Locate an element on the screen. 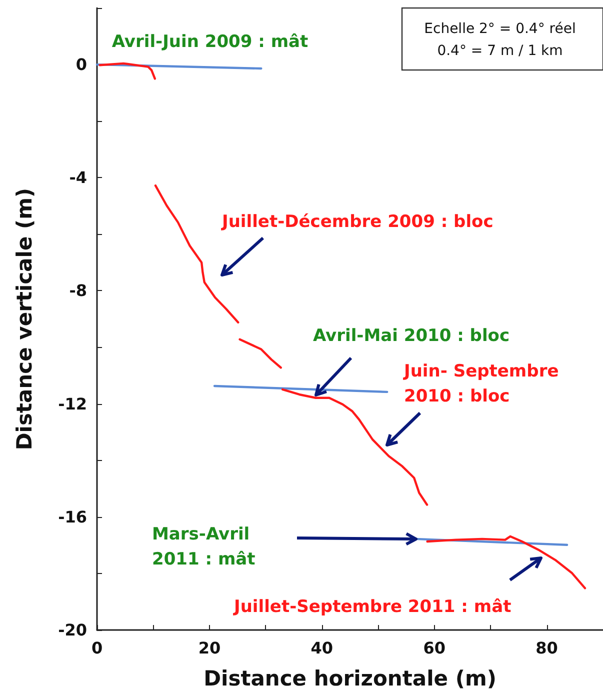  y-tick-label: -16 is located at coordinates (72, 516).